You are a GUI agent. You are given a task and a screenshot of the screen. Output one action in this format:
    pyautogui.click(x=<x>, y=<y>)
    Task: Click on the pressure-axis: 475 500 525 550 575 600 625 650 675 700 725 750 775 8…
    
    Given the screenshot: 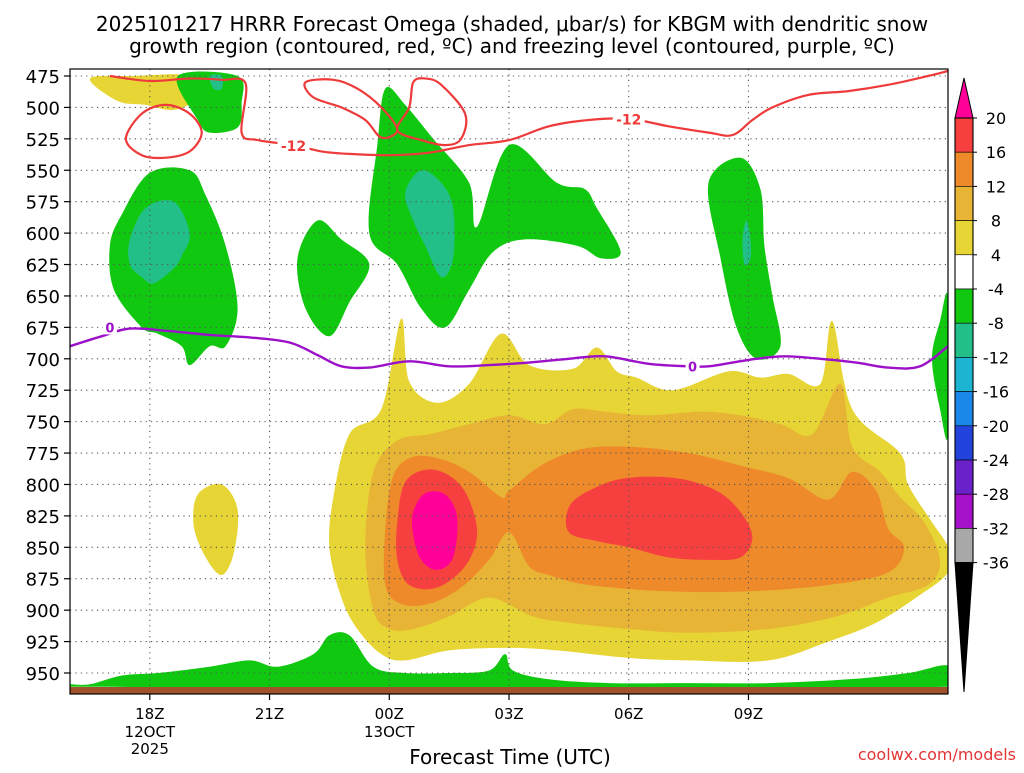 What is the action you would take?
    pyautogui.click(x=48, y=376)
    